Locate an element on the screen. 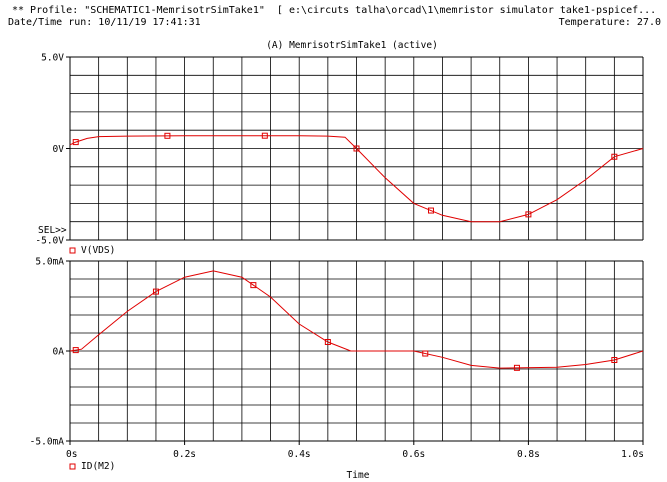 The width and height of the screenshot is (667, 482). sel-marker: SEL>> is located at coordinates (52, 230).